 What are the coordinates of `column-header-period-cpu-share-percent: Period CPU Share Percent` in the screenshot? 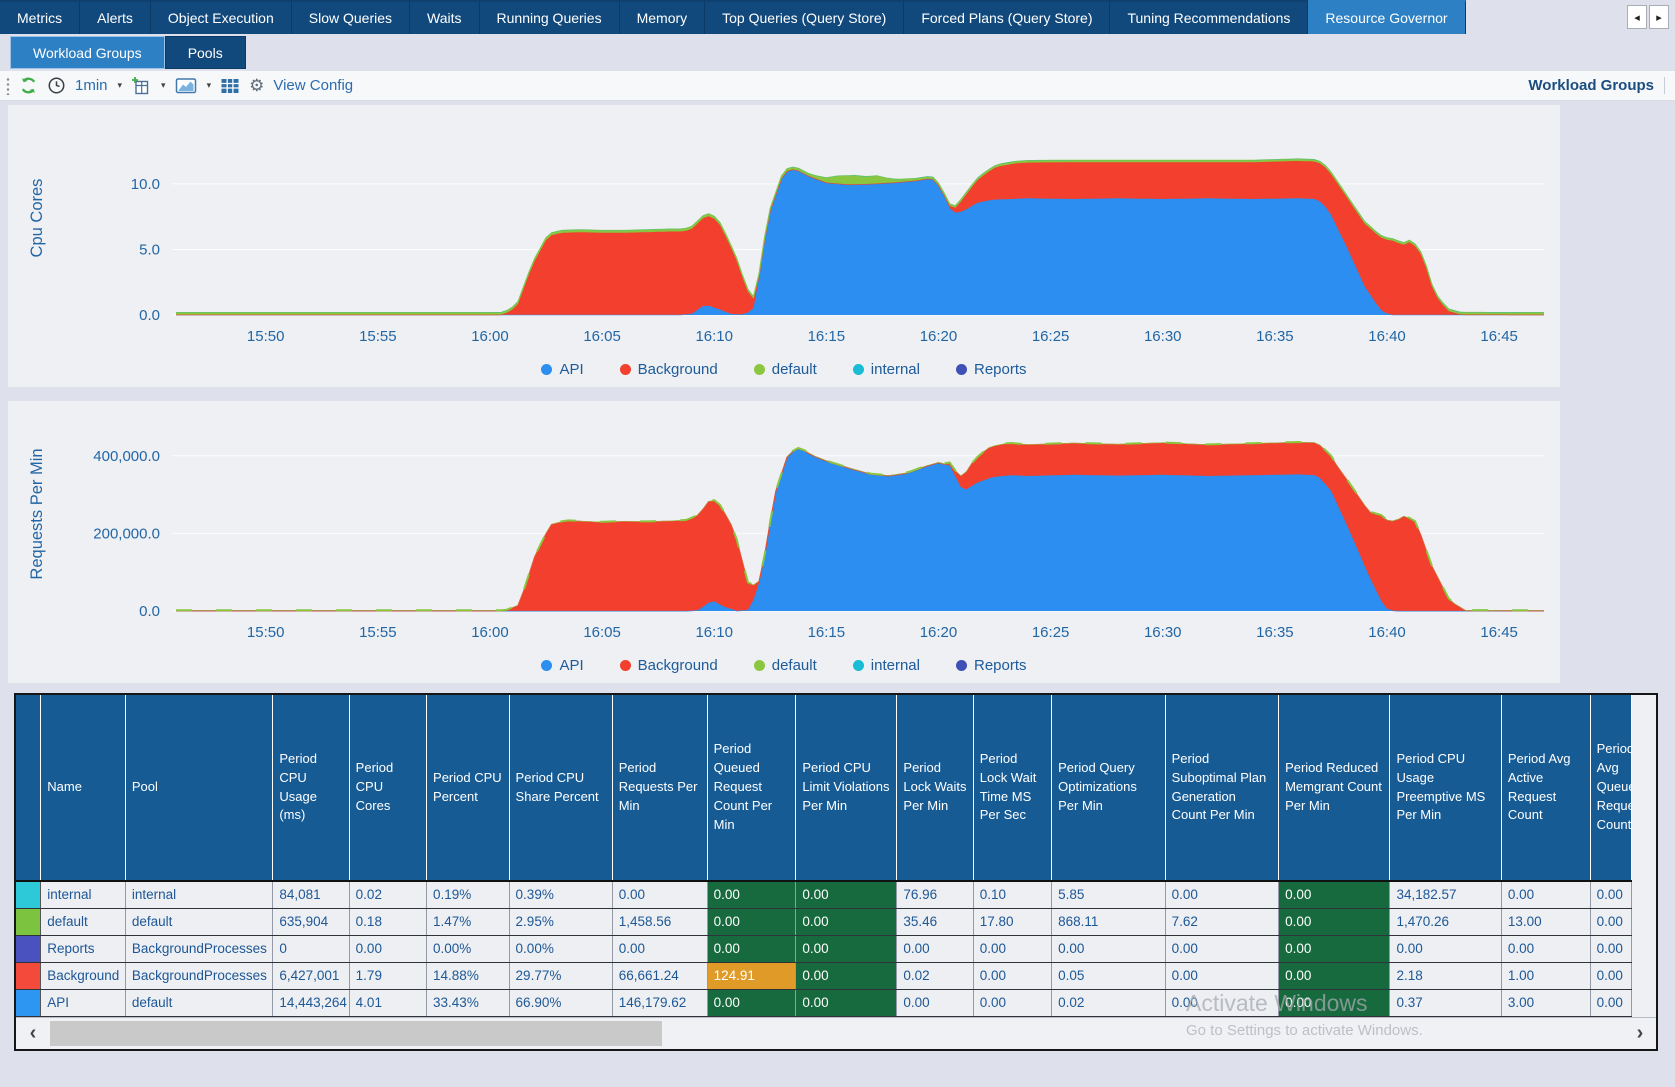 It's located at (561, 788).